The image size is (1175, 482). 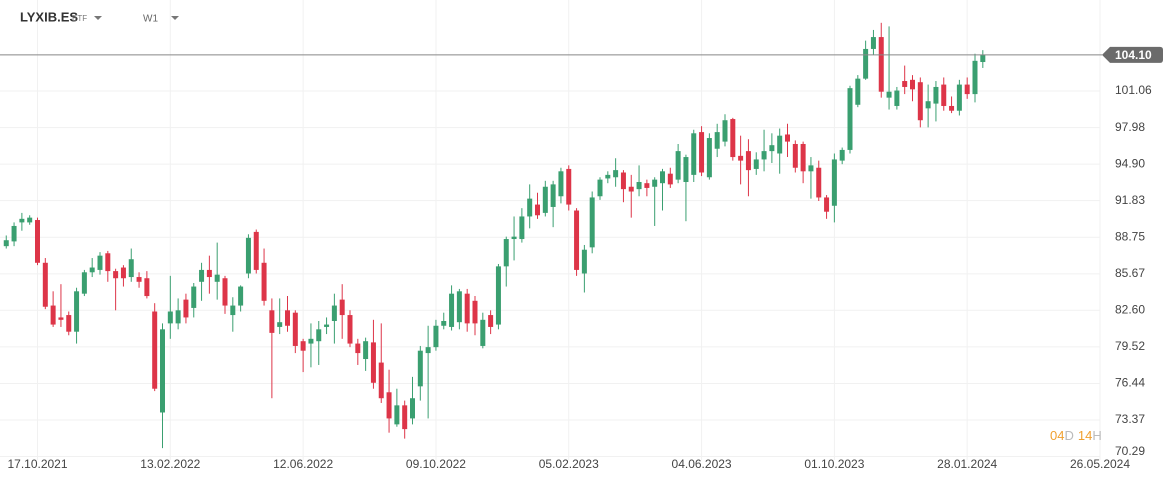 What do you see at coordinates (1133, 90) in the screenshot?
I see `y-tick-label: 101.06` at bounding box center [1133, 90].